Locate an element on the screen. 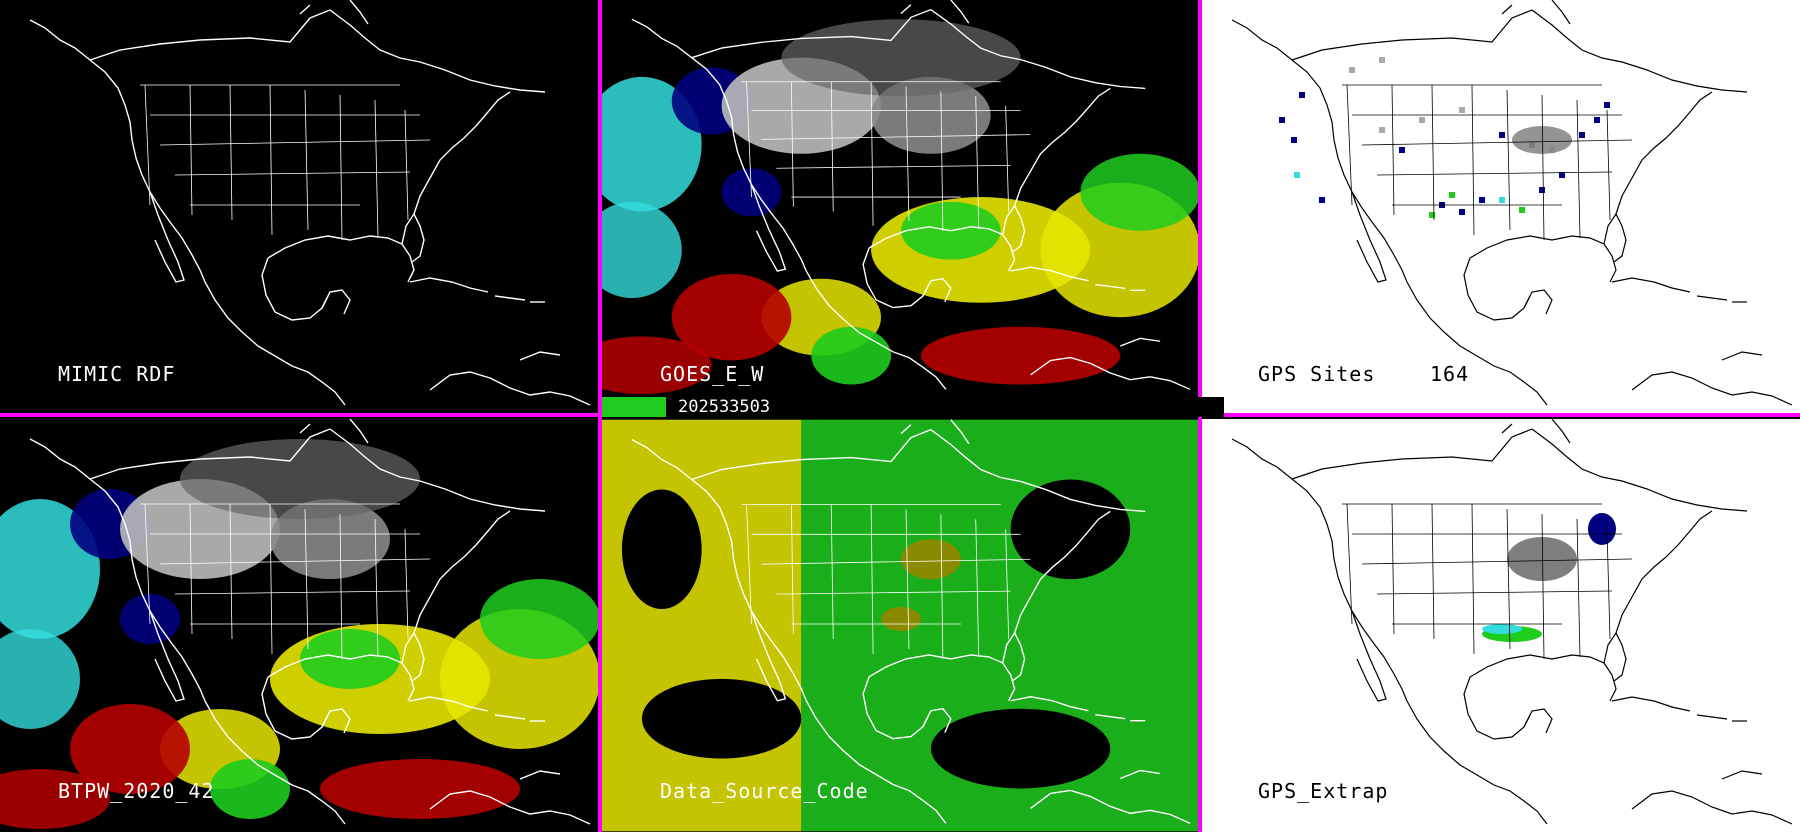 The height and width of the screenshot is (832, 1800). panel-label-gps-sites: GPS Sites is located at coordinates (1317, 374).